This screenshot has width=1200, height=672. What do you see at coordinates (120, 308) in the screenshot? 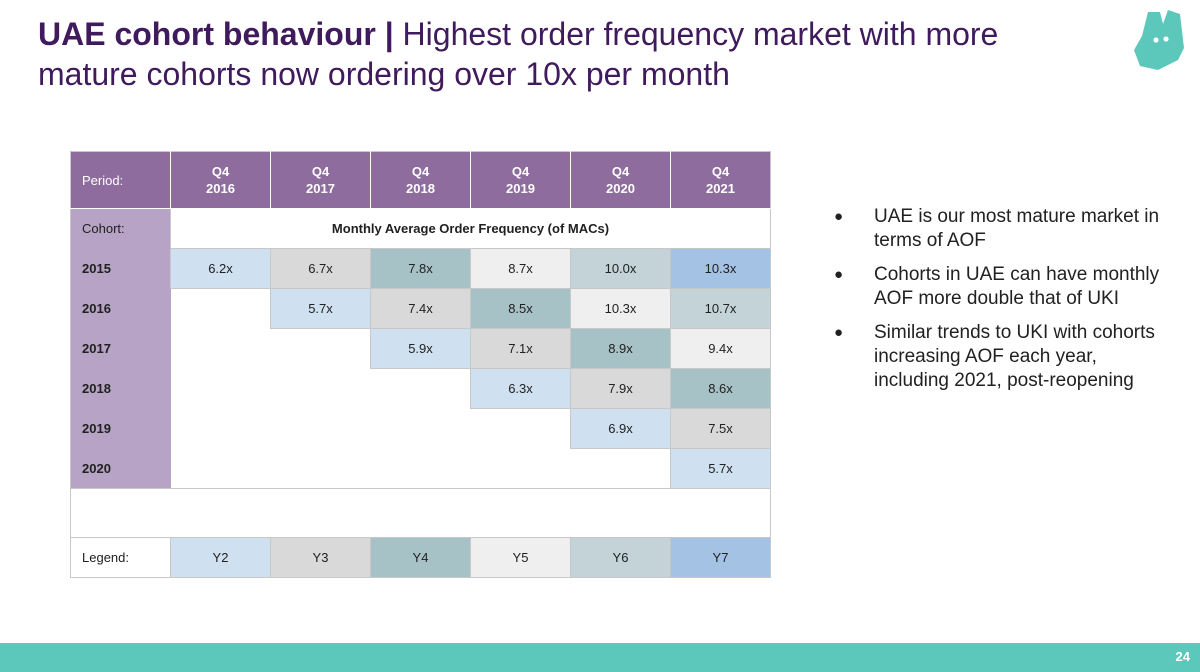
I see `cohort-year: 2016` at bounding box center [120, 308].